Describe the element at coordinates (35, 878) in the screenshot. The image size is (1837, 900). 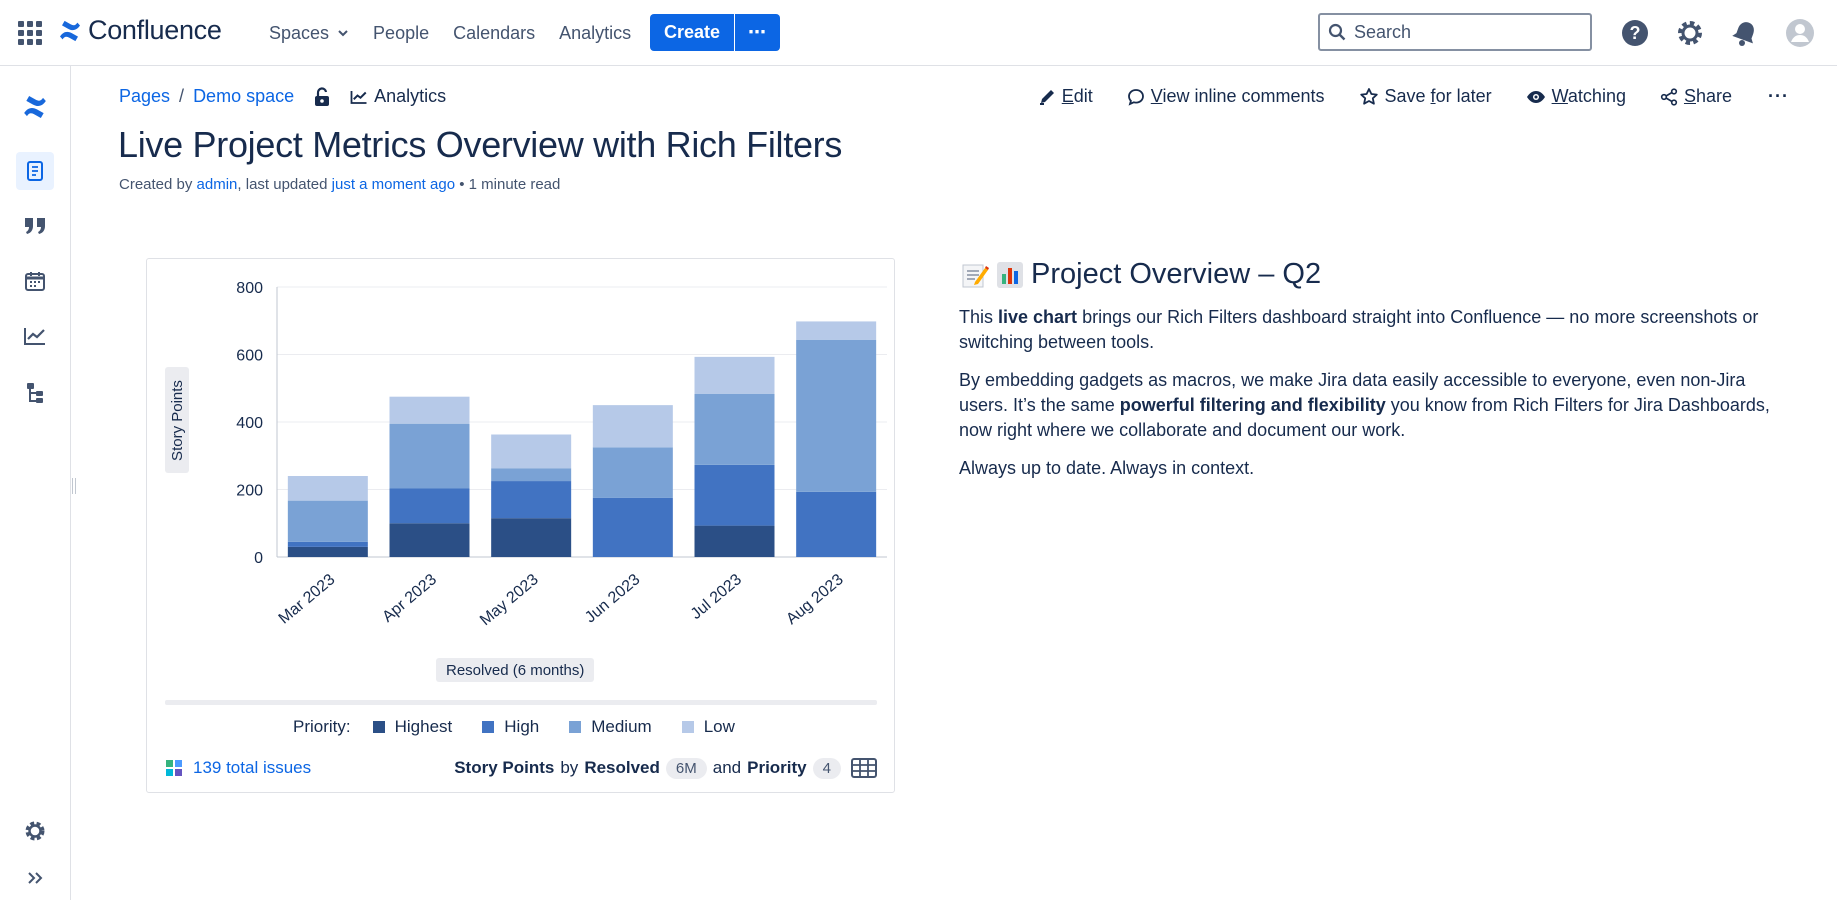
I see `expand-sidebar-icon` at that location.